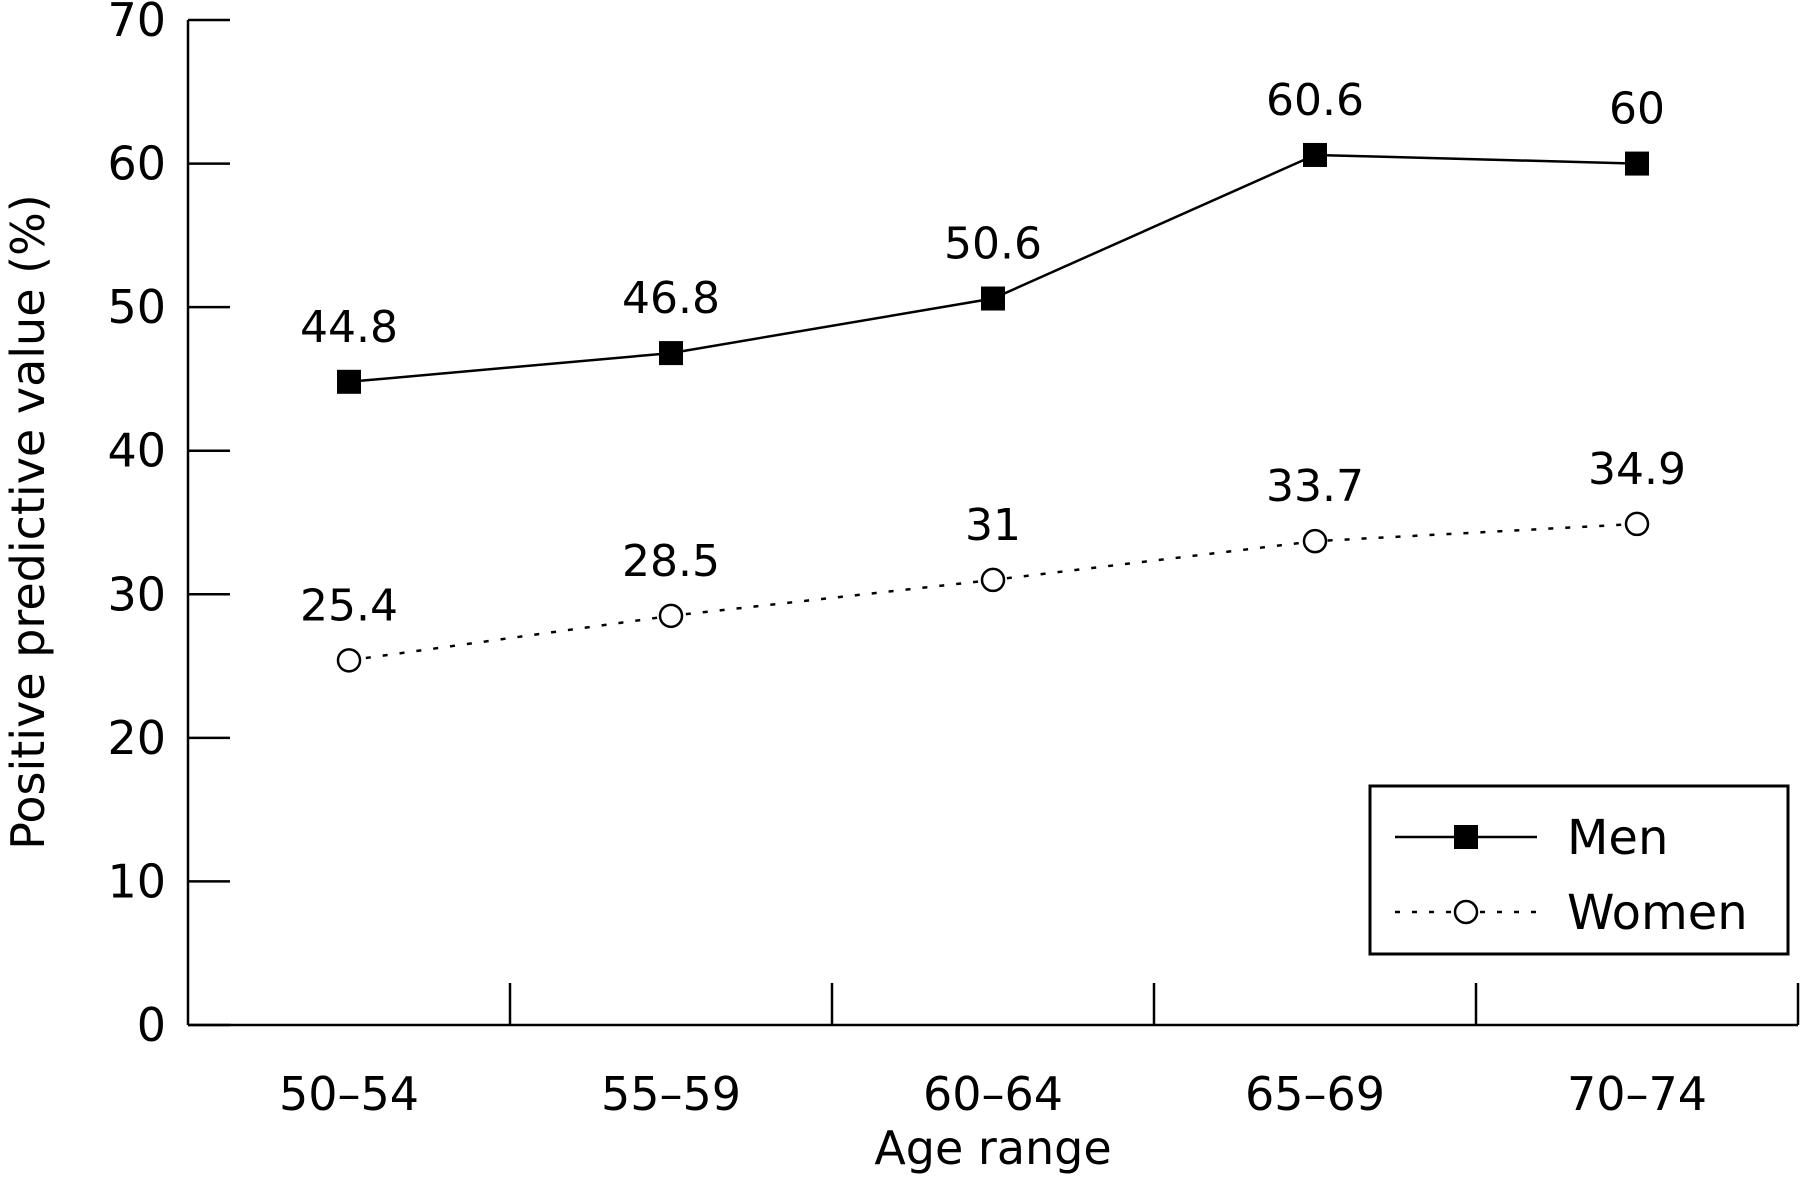 The width and height of the screenshot is (1800, 1181). Describe the element at coordinates (136, 164) in the screenshot. I see `y-tick-label: 60` at that location.